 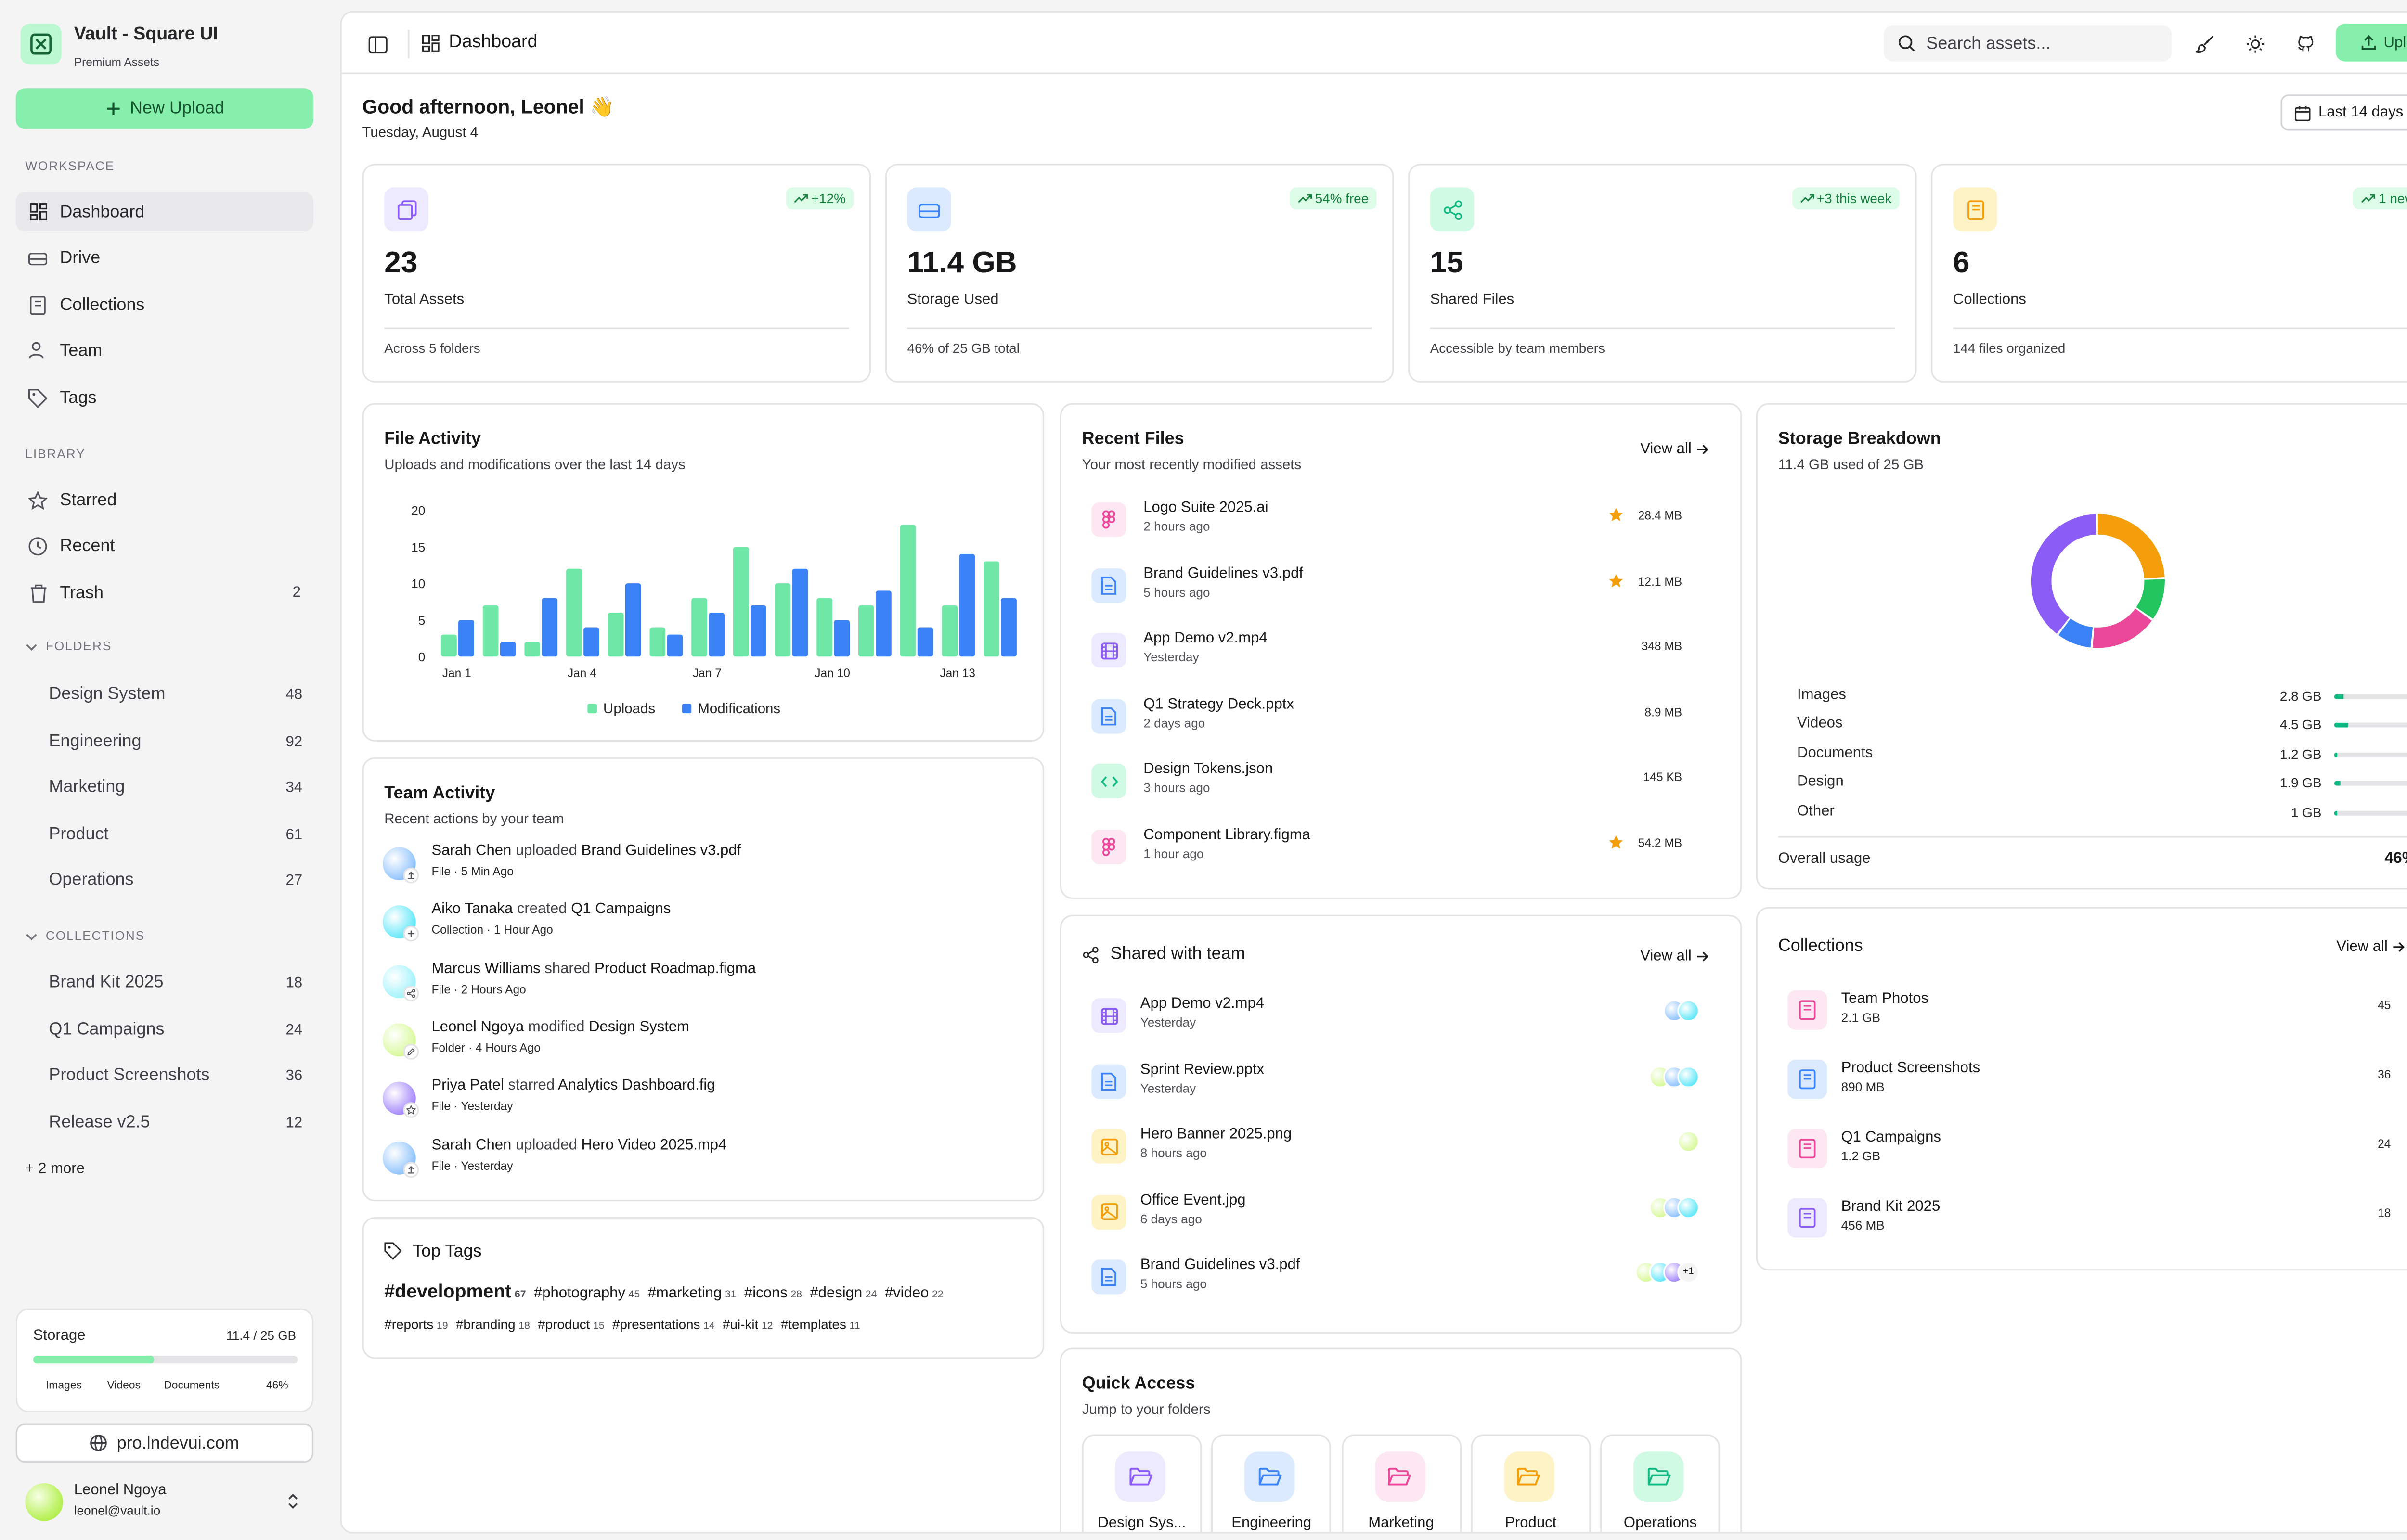 What do you see at coordinates (164, 108) in the screenshot?
I see `new-upload-button: New Upload` at bounding box center [164, 108].